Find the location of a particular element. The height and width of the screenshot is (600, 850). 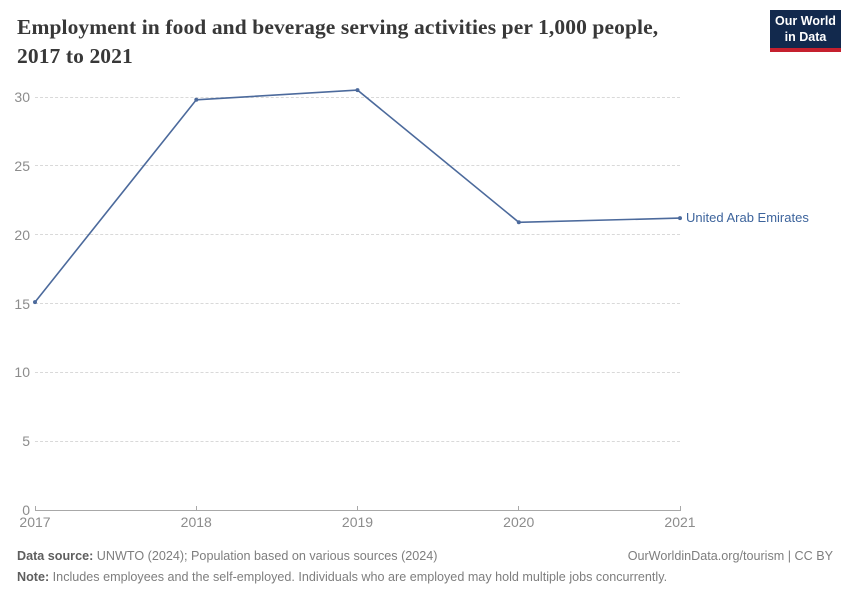

y-axis-tick-label: 0 is located at coordinates (26, 510).